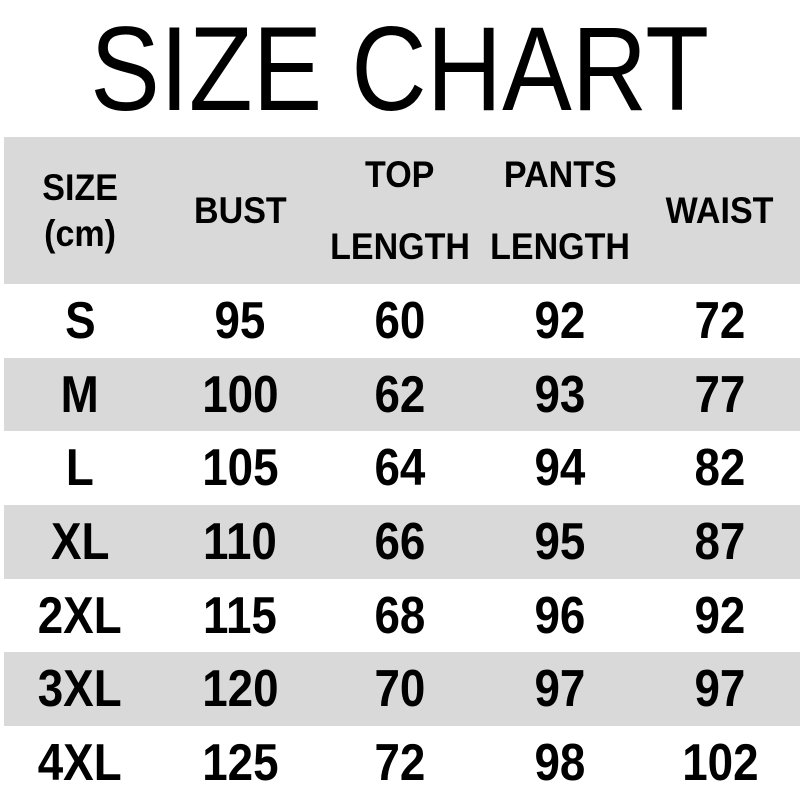  What do you see at coordinates (560, 210) in the screenshot?
I see `header-cell-pants-length: PANTS LENGTH` at bounding box center [560, 210].